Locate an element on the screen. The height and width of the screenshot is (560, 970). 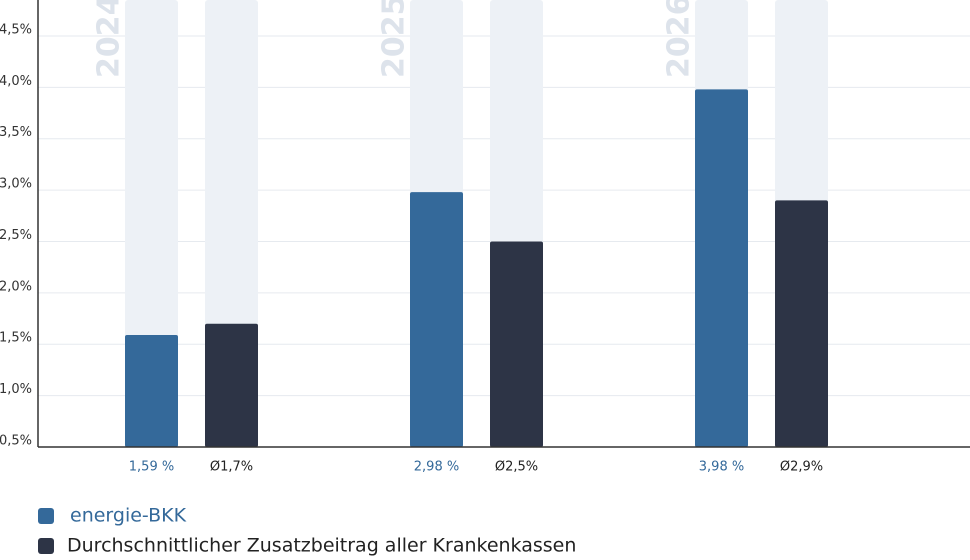
value-label: Ø2,9% is located at coordinates (801, 467).